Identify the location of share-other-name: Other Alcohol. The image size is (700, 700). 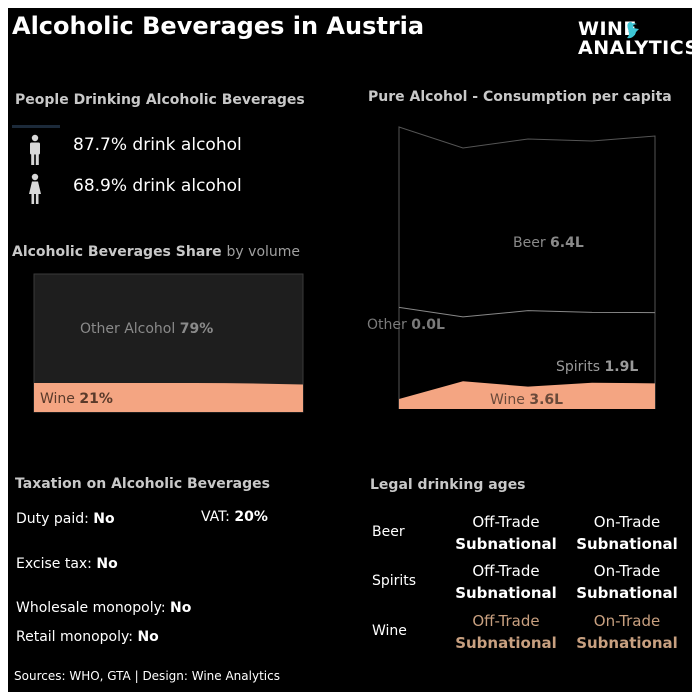
(130, 329).